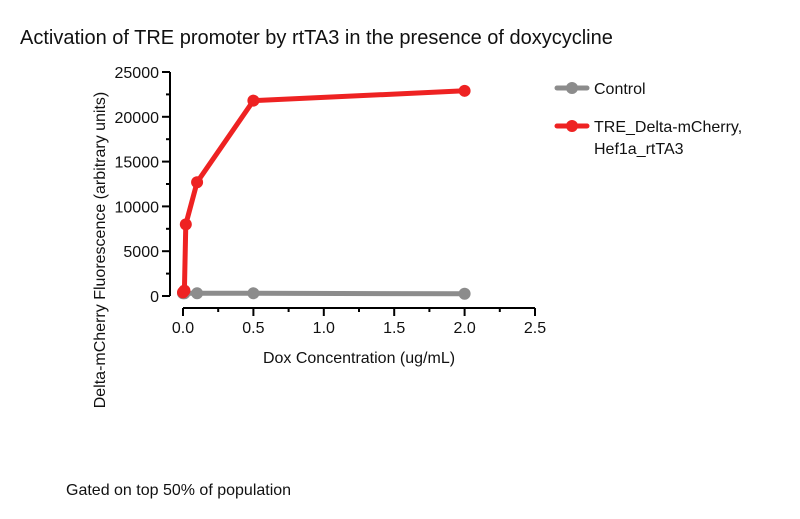  Describe the element at coordinates (535, 328) in the screenshot. I see `x-tick-label: 2.5` at that location.